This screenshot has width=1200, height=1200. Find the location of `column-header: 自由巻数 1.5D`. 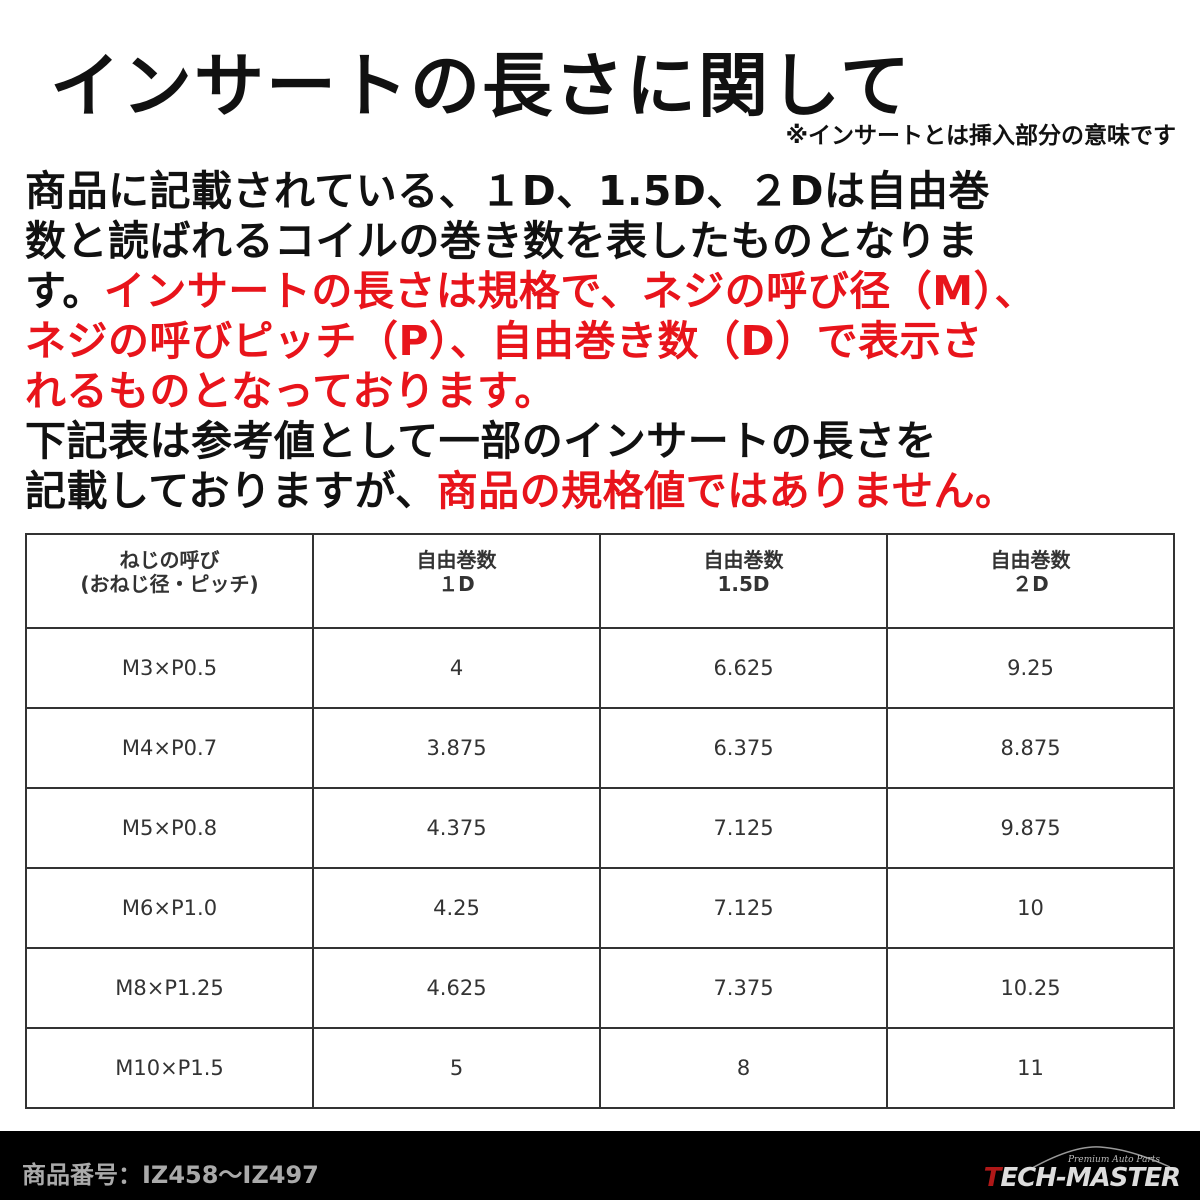

column-header: 自由巻数 1.5D is located at coordinates (743, 581).